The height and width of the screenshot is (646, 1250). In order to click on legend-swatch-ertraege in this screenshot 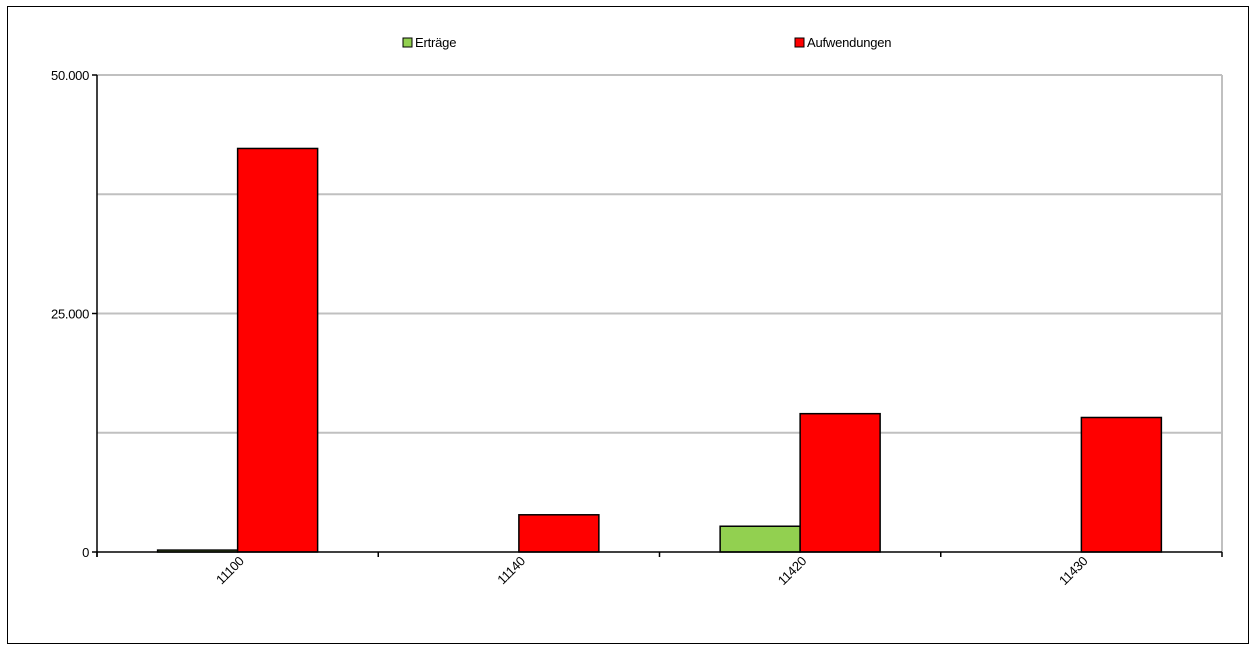, I will do `click(407, 42)`.